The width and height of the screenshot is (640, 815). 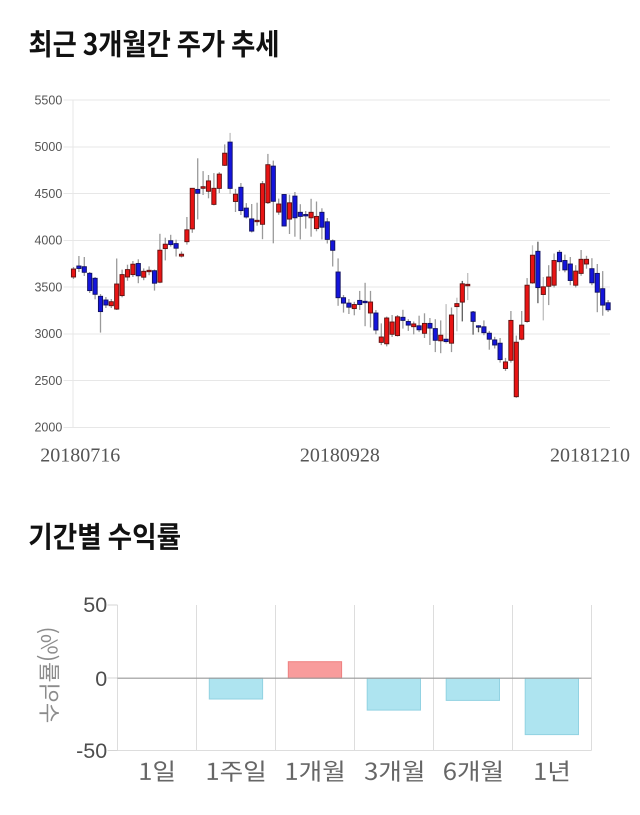 What do you see at coordinates (48, 428) in the screenshot?
I see `svg-text: 2000` at bounding box center [48, 428].